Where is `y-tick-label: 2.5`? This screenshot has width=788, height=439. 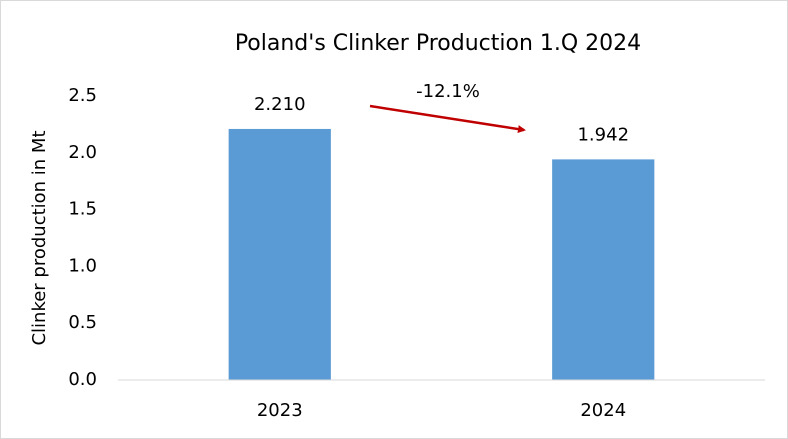 y-tick-label: 2.5 is located at coordinates (82, 95).